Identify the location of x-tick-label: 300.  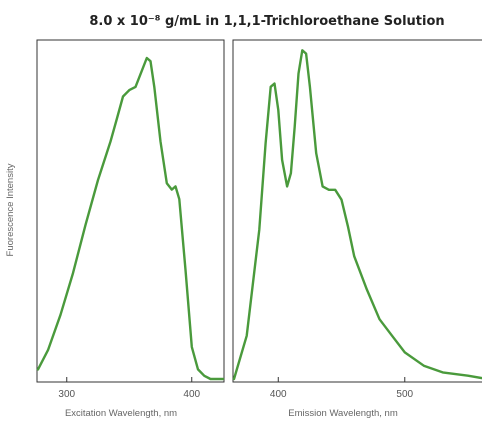
(66, 394).